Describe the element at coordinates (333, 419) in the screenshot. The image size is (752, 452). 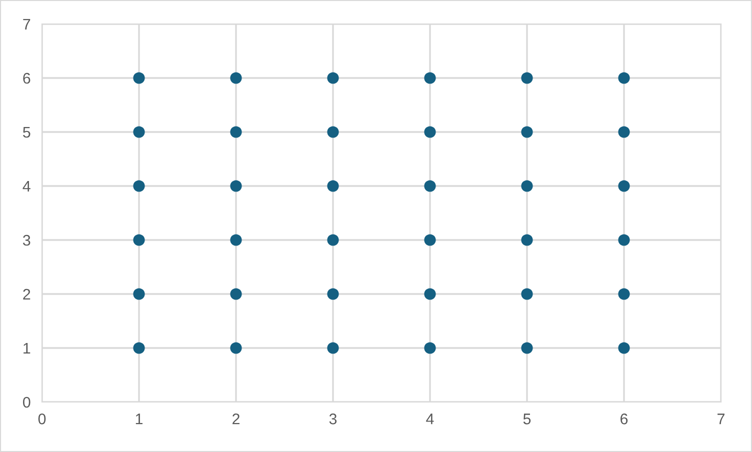
I see `x-tick-label: 3` at that location.